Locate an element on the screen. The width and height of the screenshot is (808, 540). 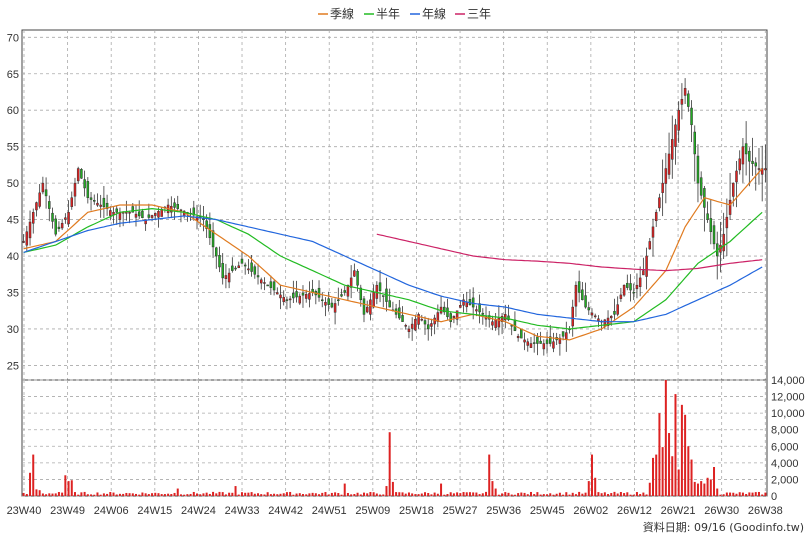
x-tick-label: 26W21 is located at coordinates (678, 511).